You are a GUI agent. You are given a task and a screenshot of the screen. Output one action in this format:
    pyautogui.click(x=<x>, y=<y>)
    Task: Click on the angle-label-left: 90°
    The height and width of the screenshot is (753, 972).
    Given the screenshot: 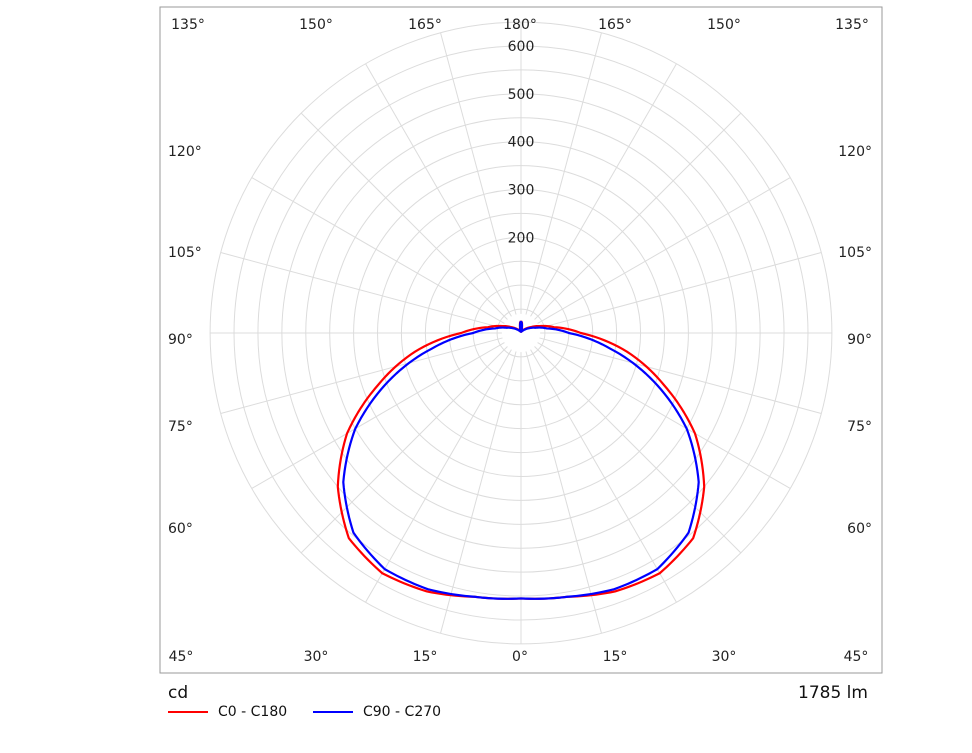 What is the action you would take?
    pyautogui.click(x=180, y=340)
    